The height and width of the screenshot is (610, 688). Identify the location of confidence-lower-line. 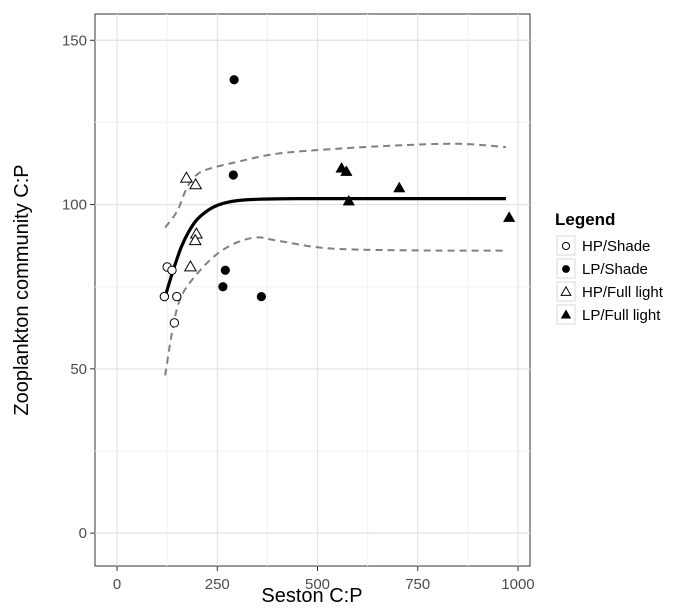
(335, 306).